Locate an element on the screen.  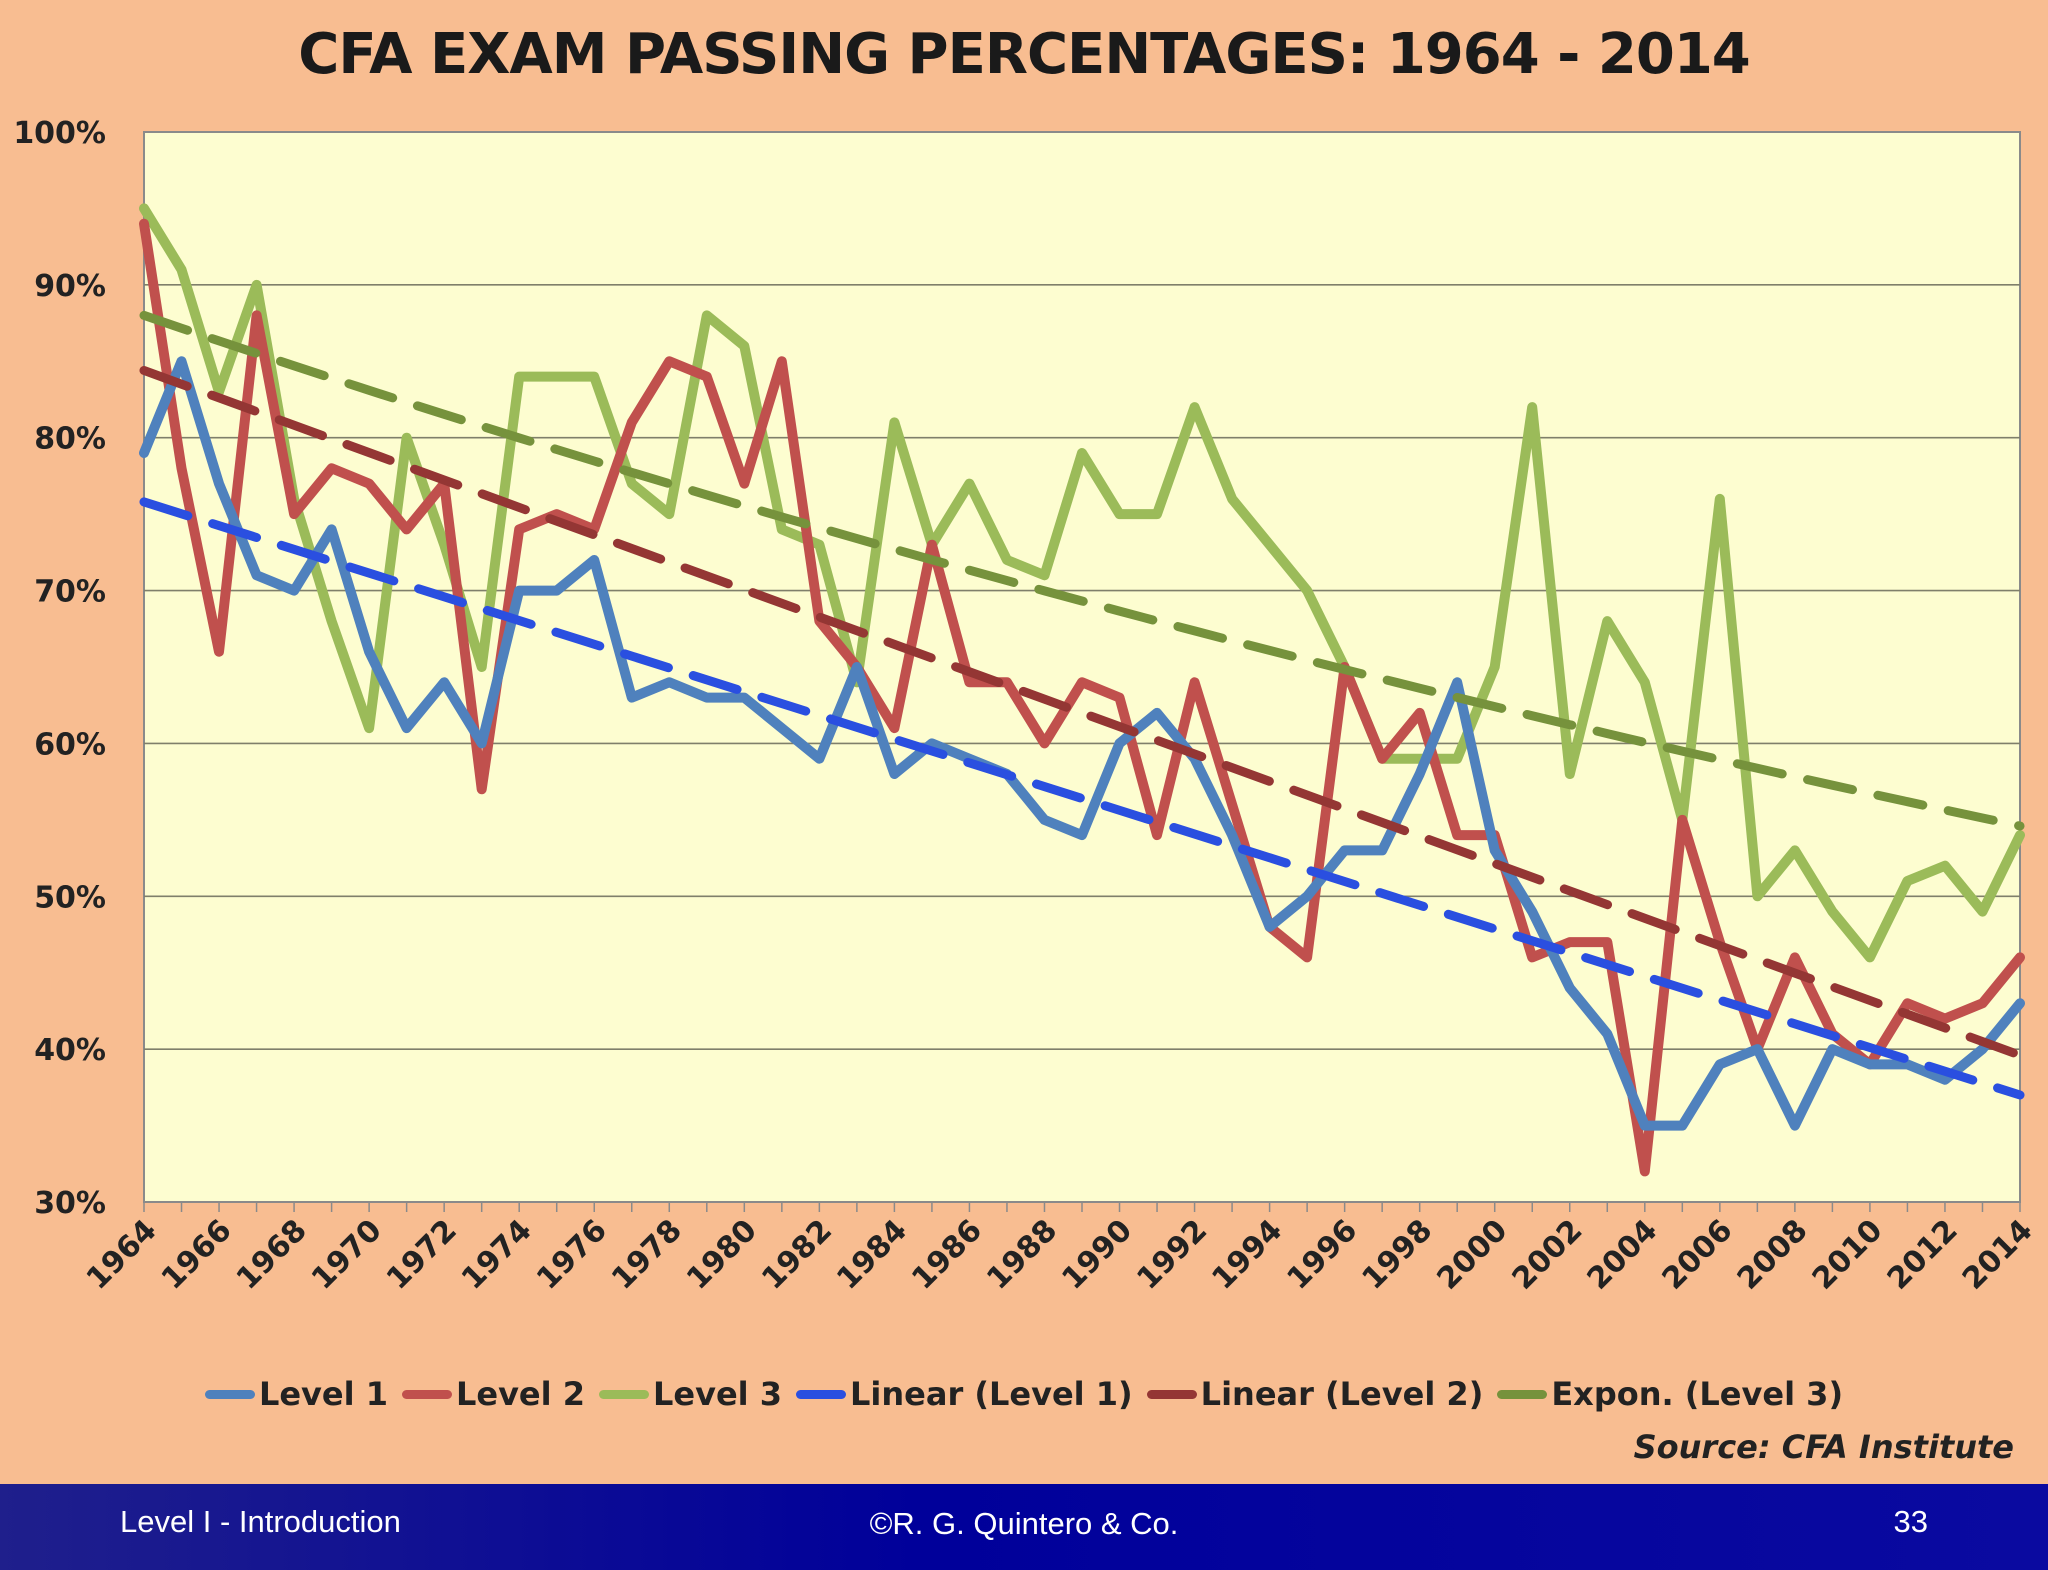
x-tick-label: 2008 is located at coordinates (1773, 1255).